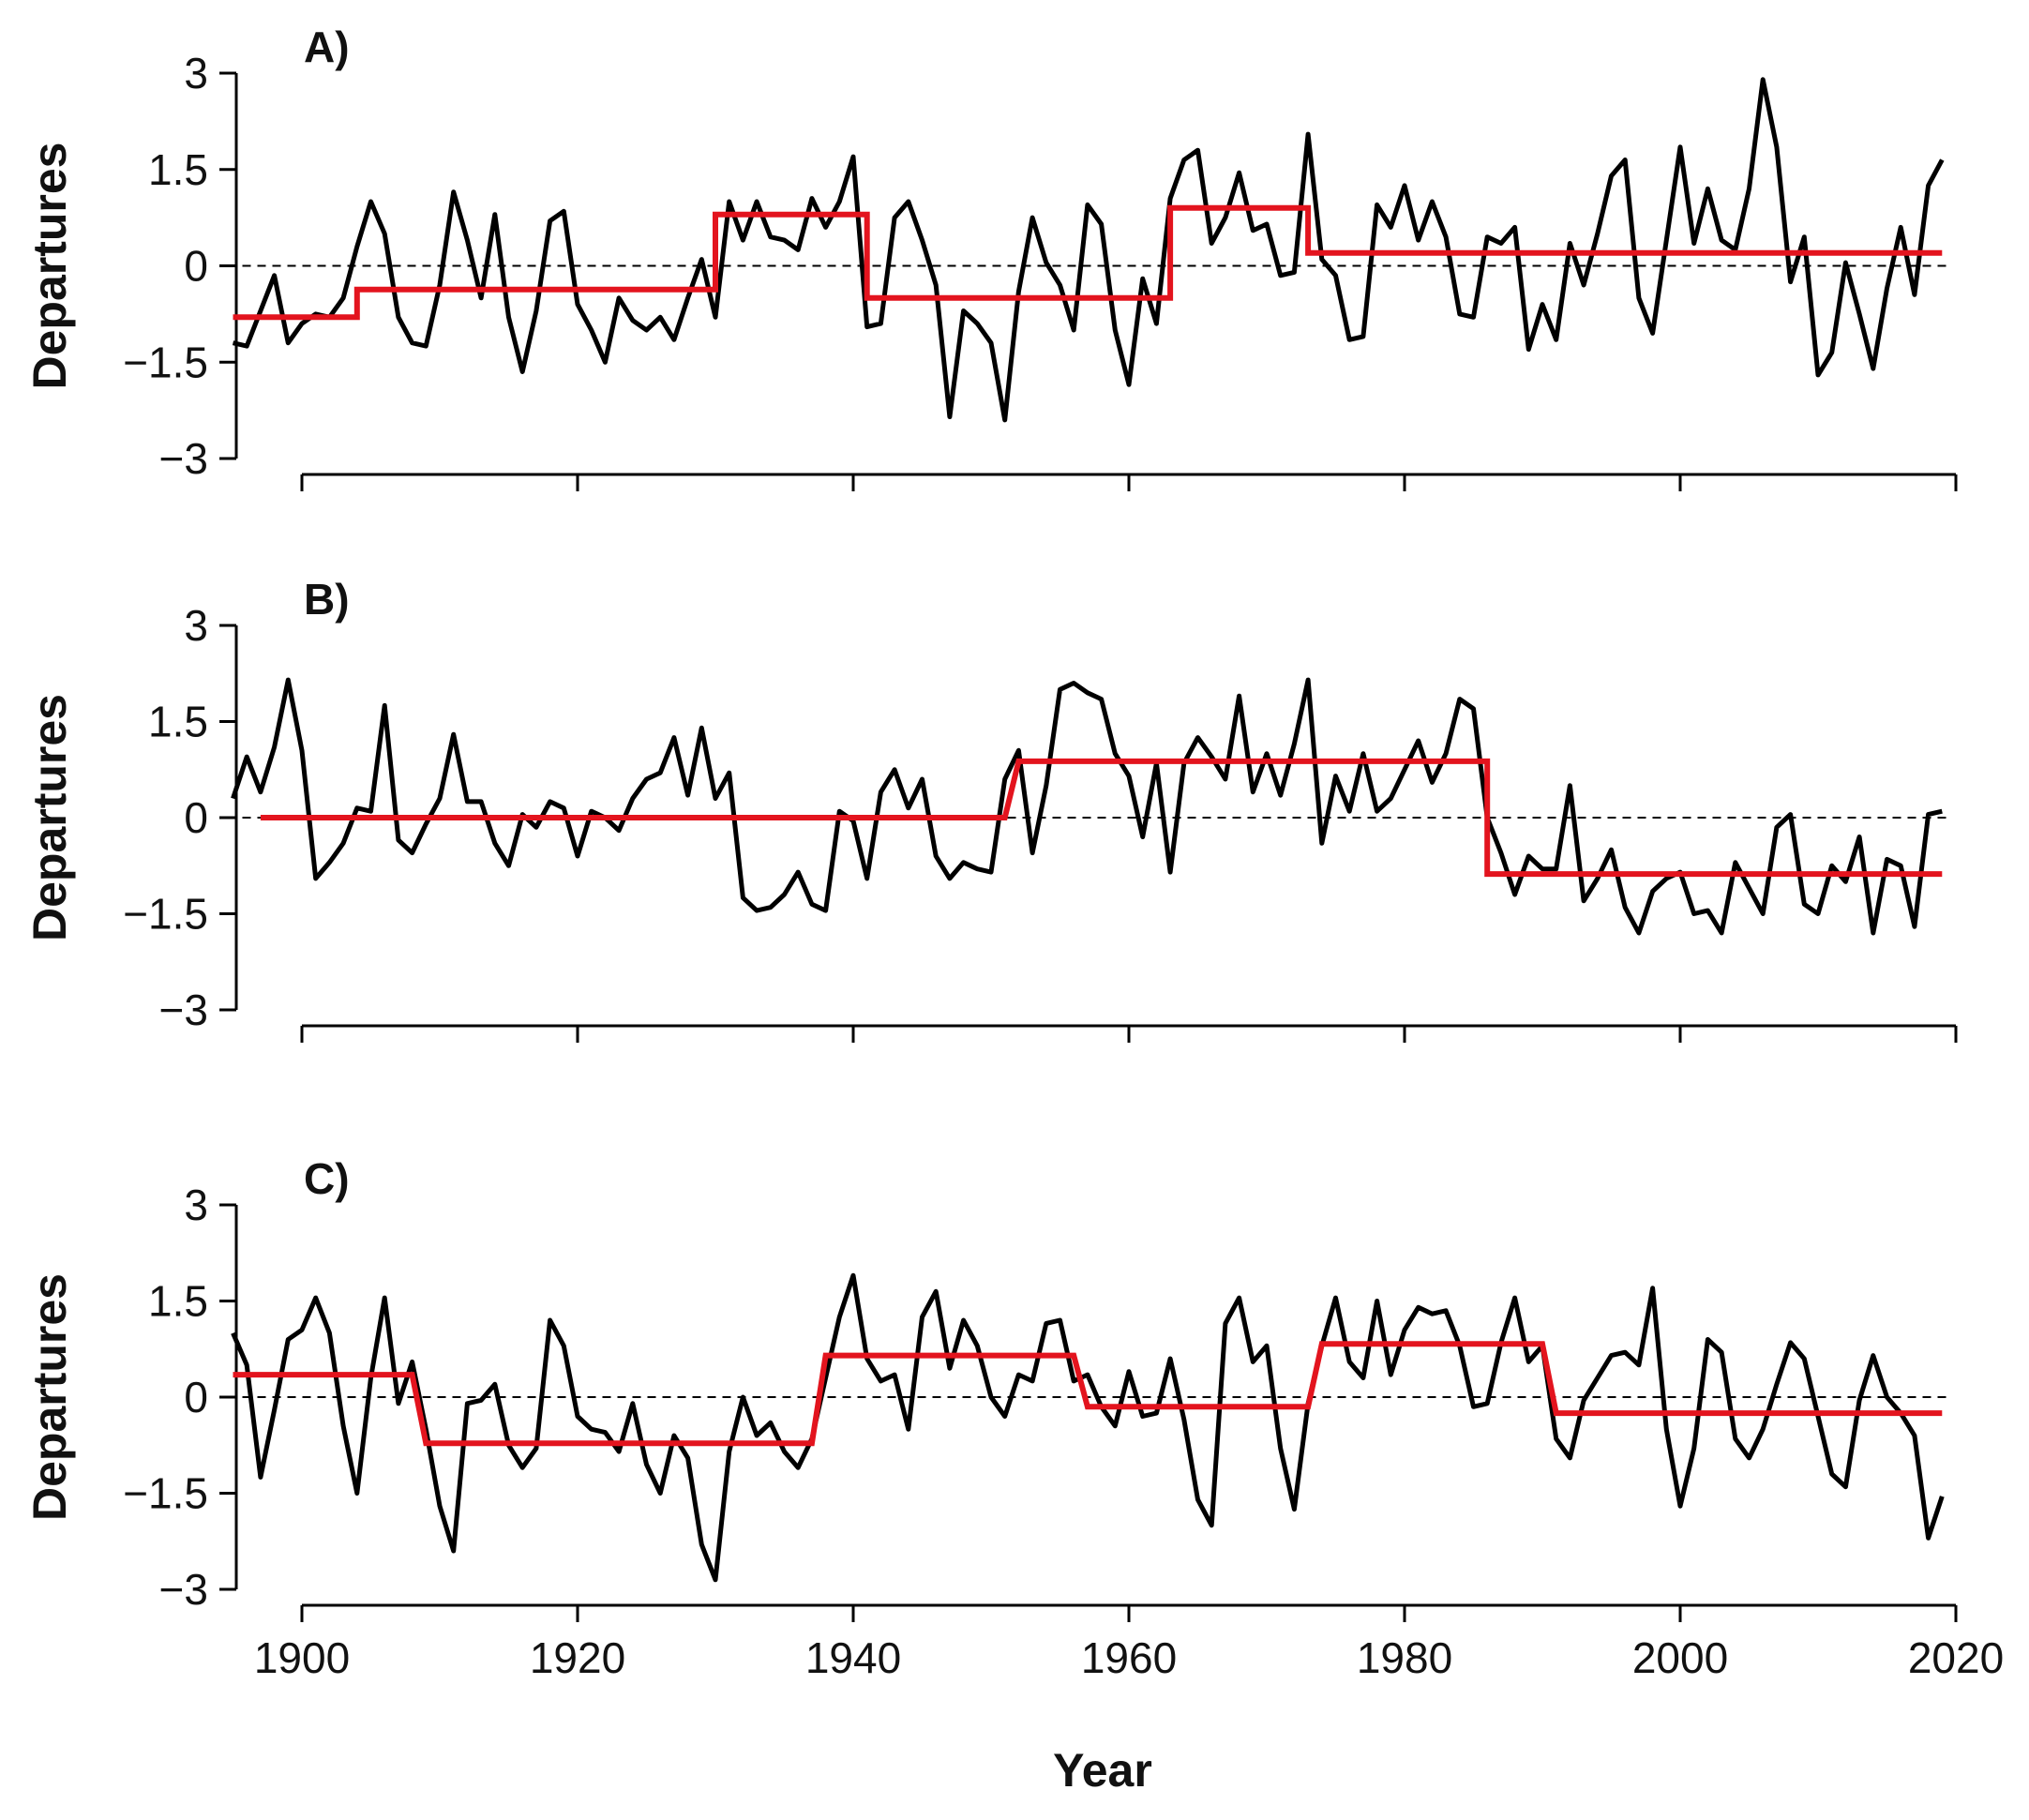 This screenshot has height=1820, width=2029. I want to click on x-tick-label: 1960, so click(1129, 1657).